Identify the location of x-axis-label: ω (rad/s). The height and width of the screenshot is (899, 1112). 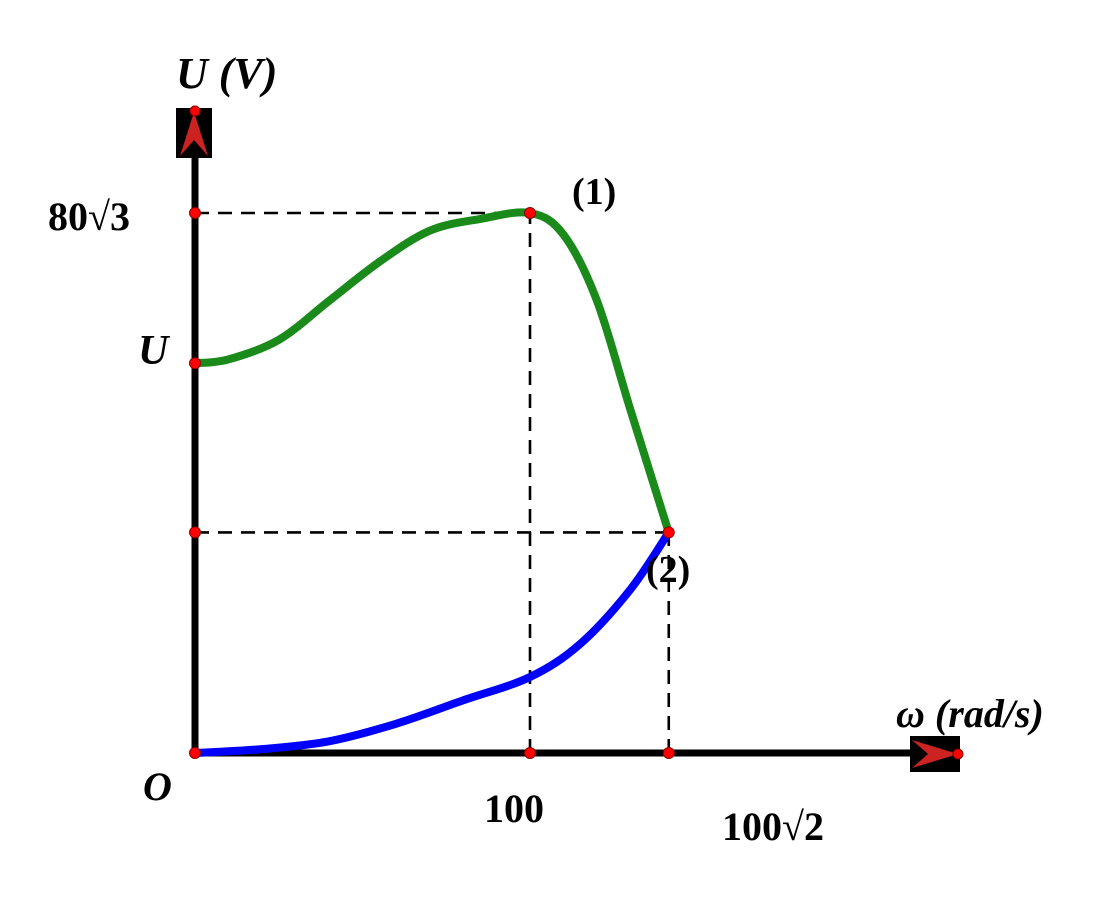
(970, 713).